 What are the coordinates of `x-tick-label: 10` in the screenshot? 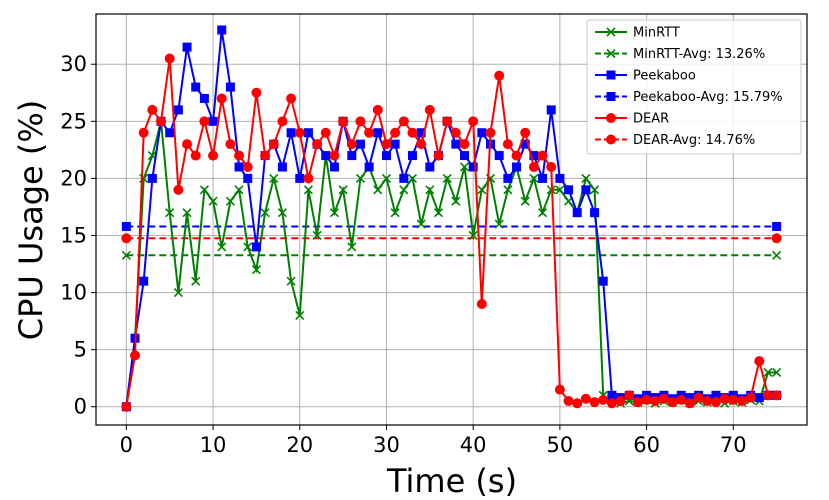 It's located at (213, 445).